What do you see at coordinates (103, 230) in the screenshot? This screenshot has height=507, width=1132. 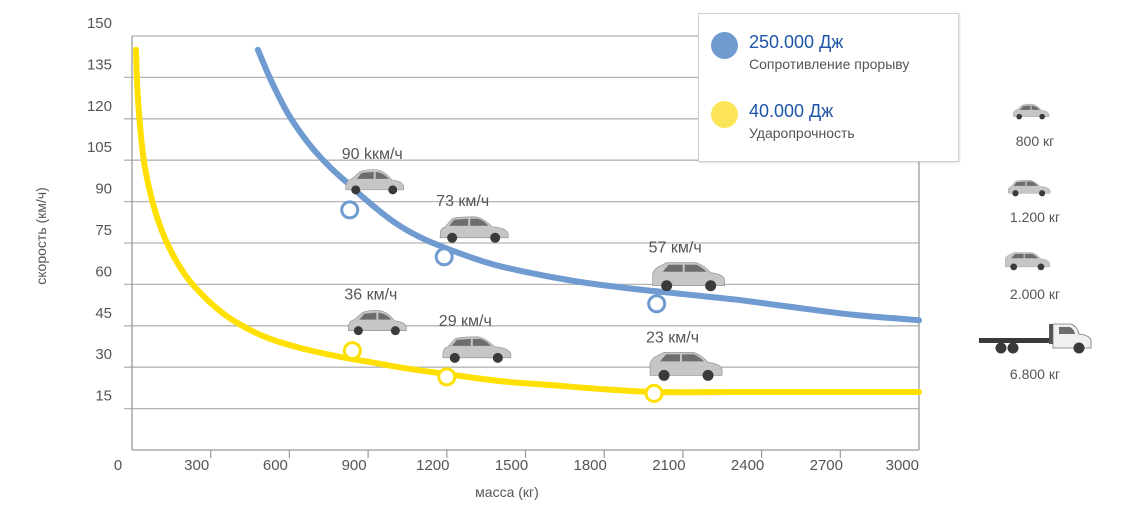 I see `y-tick-label: 75` at bounding box center [103, 230].